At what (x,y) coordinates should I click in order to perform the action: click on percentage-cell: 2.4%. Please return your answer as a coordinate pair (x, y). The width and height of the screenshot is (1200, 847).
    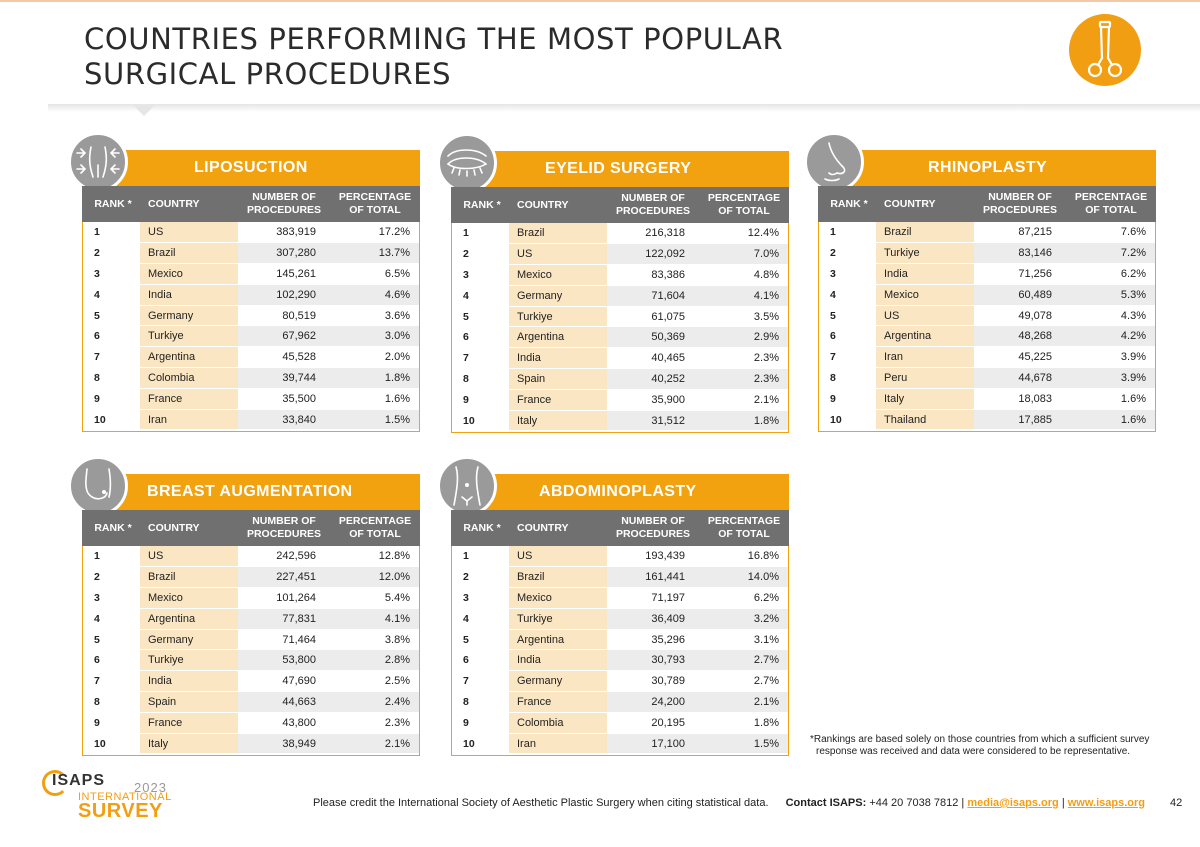
    Looking at the image, I should click on (375, 702).